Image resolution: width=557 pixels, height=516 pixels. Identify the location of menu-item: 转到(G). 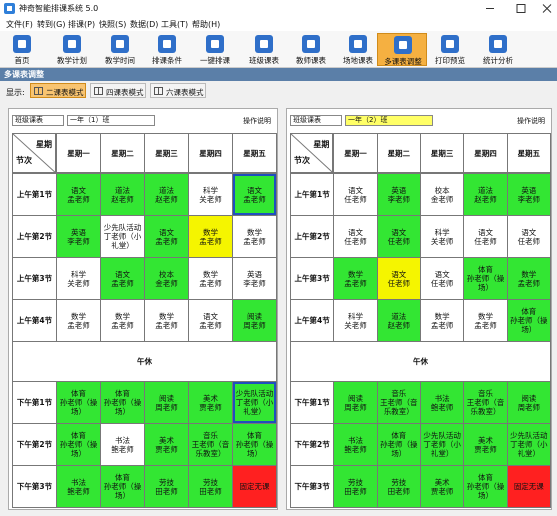
(51, 24).